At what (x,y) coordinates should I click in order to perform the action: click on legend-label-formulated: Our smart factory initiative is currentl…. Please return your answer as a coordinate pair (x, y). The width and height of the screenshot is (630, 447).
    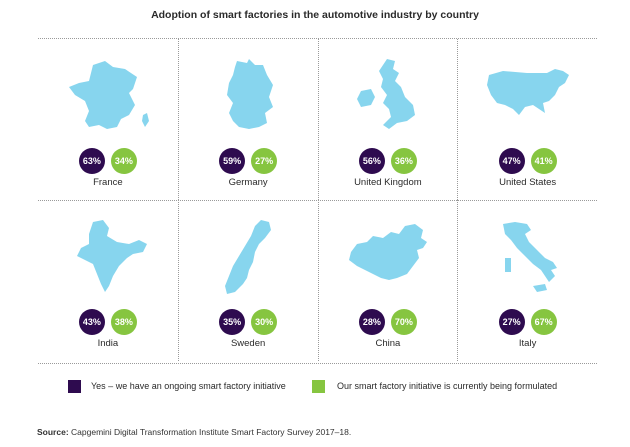
    Looking at the image, I should click on (447, 386).